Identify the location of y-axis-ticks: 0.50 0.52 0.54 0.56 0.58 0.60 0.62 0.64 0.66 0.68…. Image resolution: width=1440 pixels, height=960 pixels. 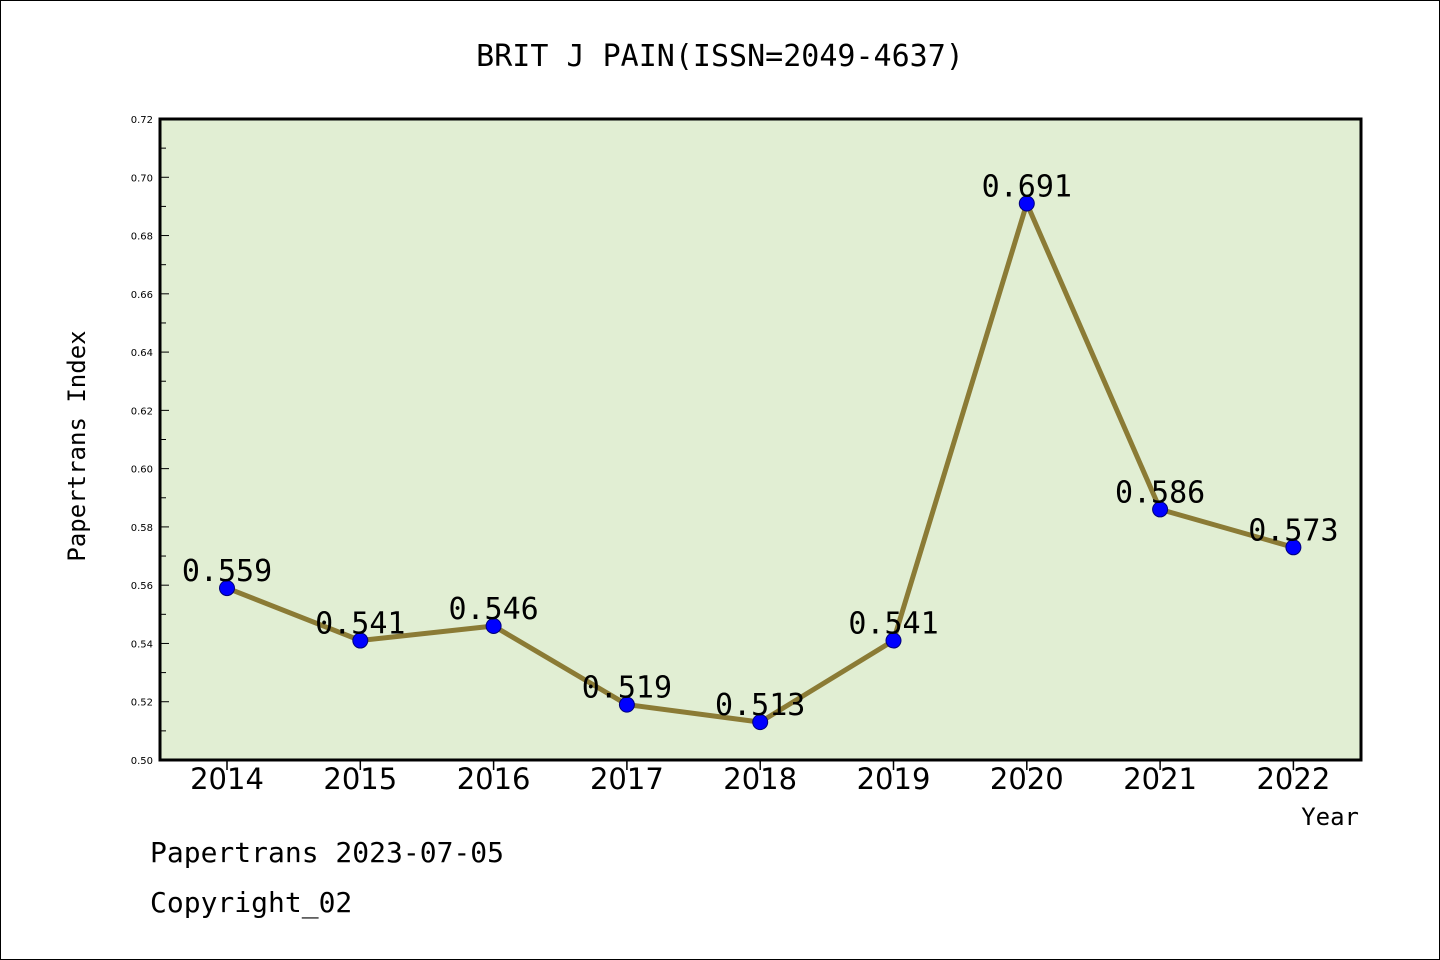
(150, 441).